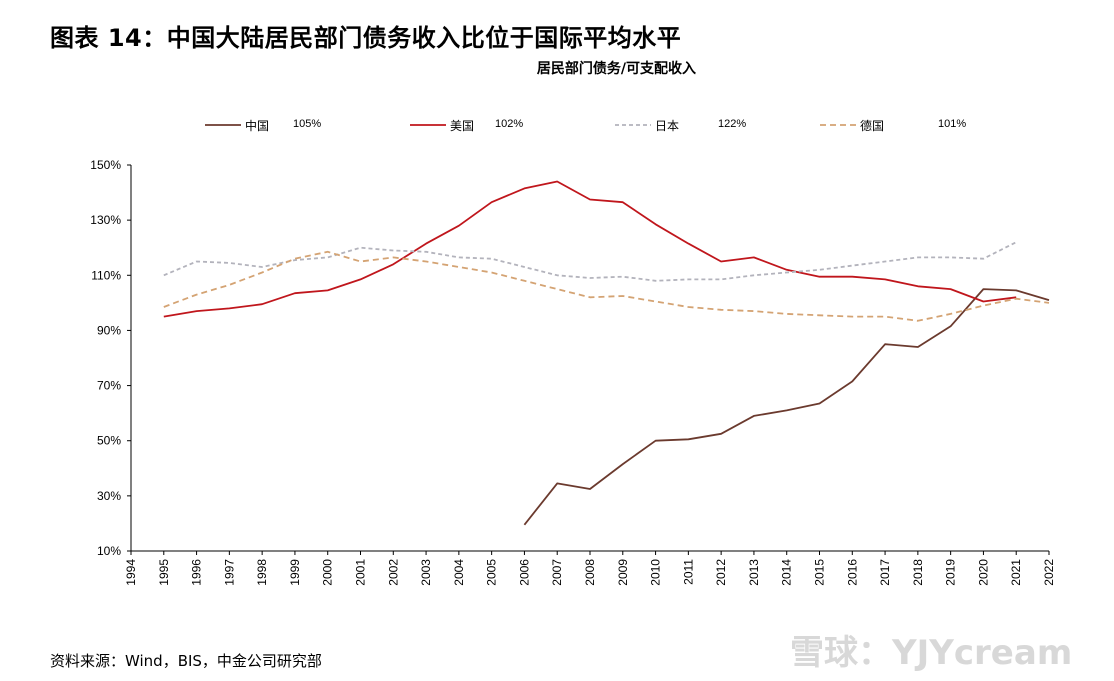 The image size is (1114, 681). I want to click on legend-label: 美国, so click(462, 126).